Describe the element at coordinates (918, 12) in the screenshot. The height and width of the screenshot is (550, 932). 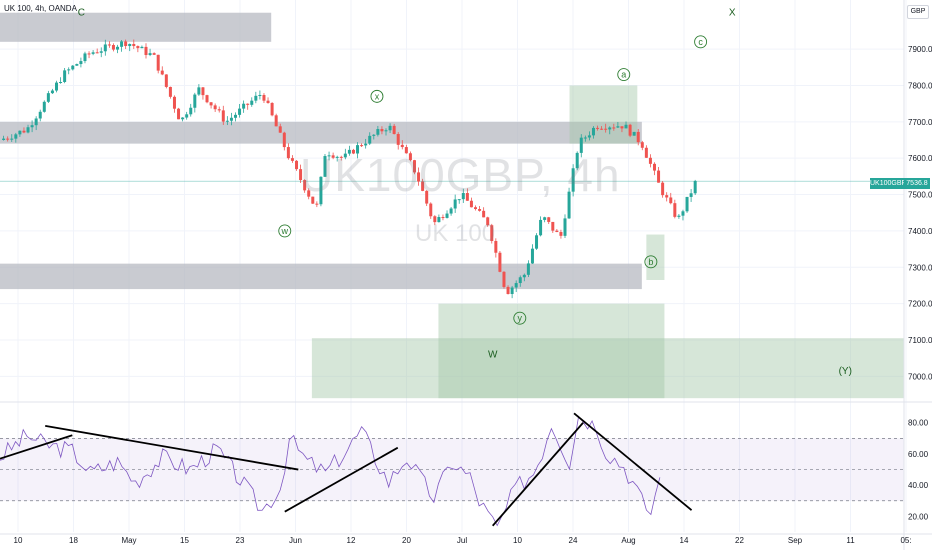
I see `currency-badge: GBP` at that location.